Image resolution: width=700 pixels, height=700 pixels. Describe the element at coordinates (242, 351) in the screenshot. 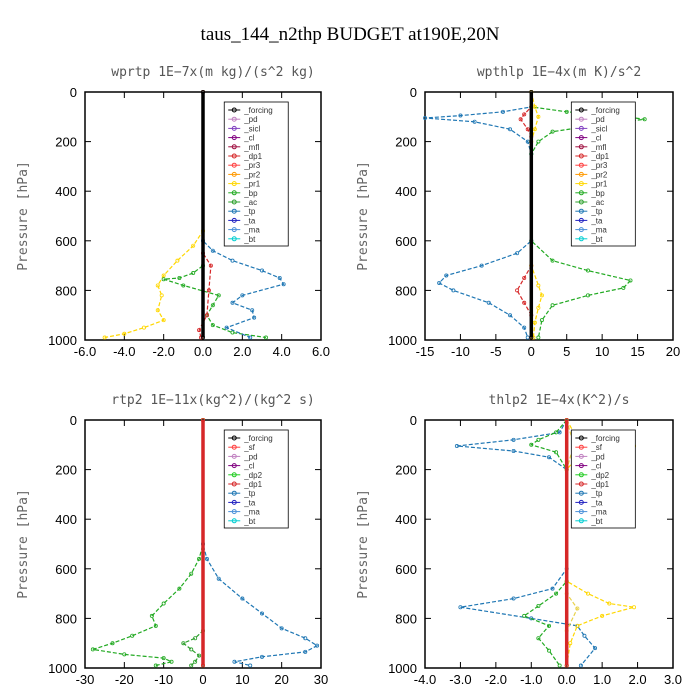

I see `x-tick-label: 2.0` at that location.